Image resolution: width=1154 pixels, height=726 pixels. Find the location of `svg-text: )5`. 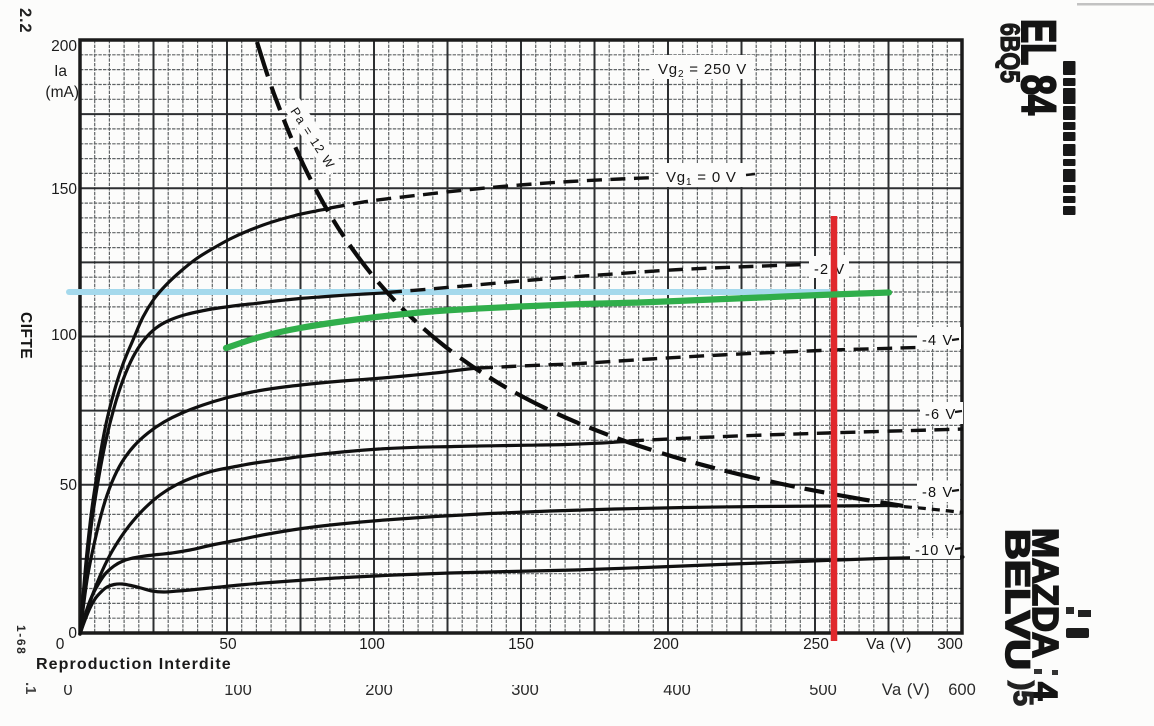

svg-text: )5 is located at coordinates (1023, 693).